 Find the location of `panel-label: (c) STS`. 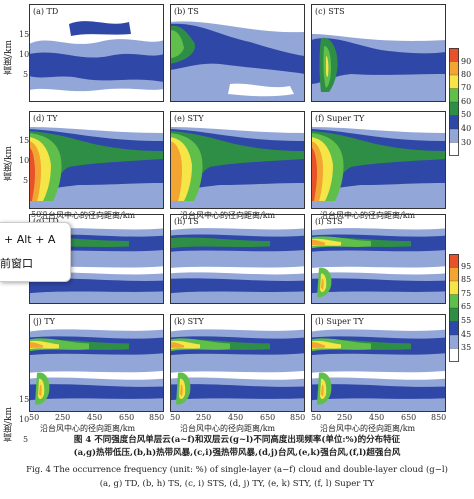

panel-label: (c) STS is located at coordinates (330, 11).